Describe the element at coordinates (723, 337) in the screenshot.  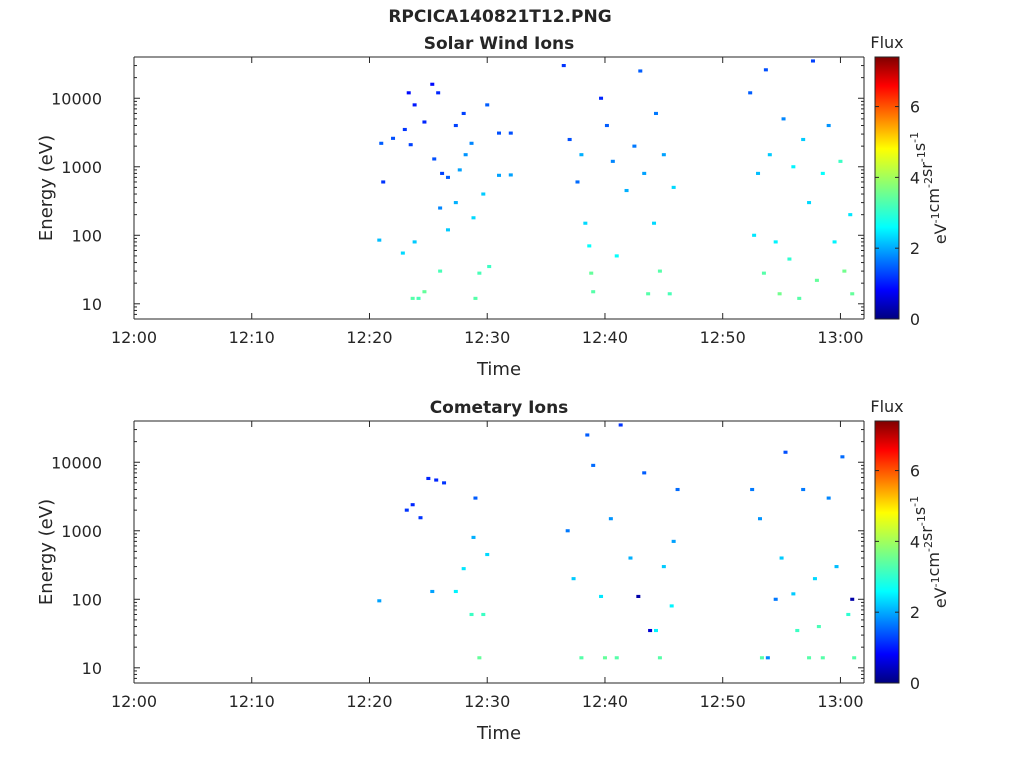
I see `x-tick-label: 12:50` at that location.